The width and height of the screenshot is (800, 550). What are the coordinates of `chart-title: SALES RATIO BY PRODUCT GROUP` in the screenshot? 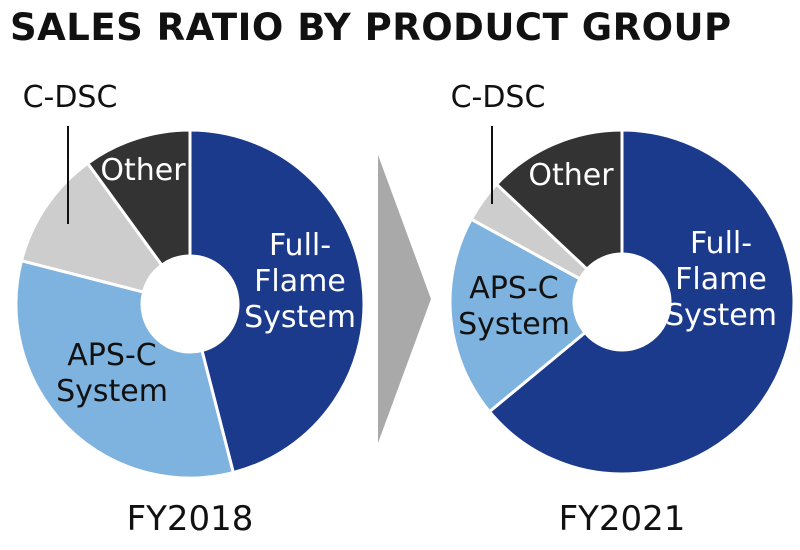 It's located at (371, 27).